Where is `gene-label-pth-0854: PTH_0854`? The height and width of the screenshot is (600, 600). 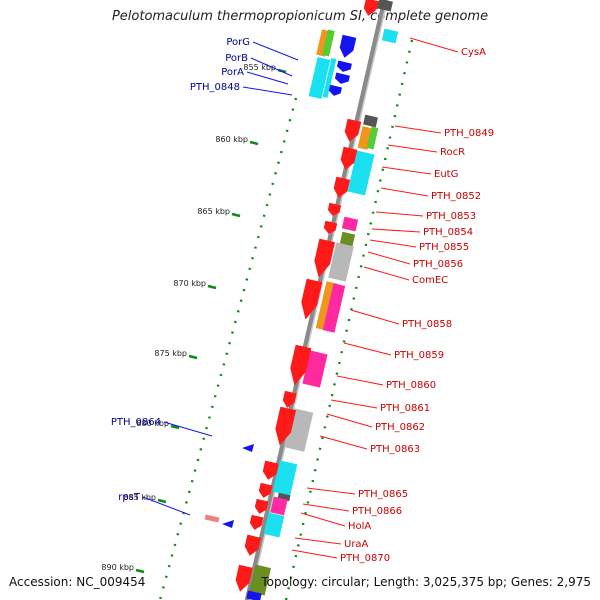
gene-label-pth-0854: PTH_0854 is located at coordinates (448, 232).